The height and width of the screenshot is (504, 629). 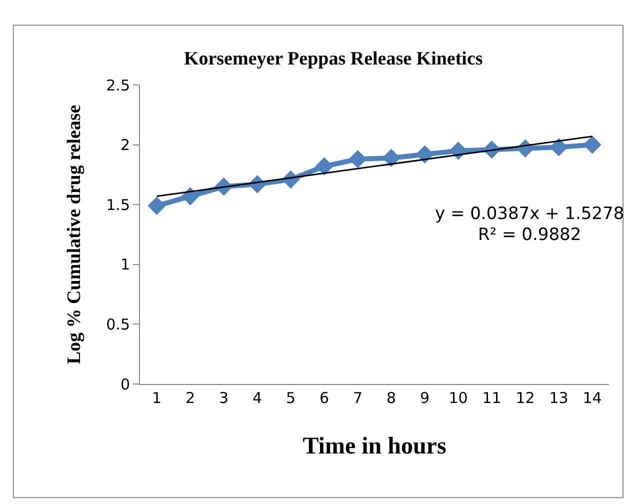 I want to click on x-tick-label: 5, so click(x=291, y=398).